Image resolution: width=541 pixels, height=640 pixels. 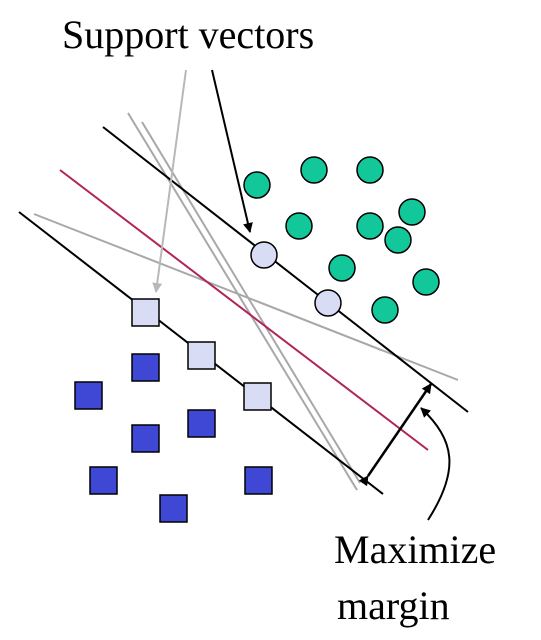 What do you see at coordinates (232, 151) in the screenshot?
I see `support-vector-pointer-arrow-black` at bounding box center [232, 151].